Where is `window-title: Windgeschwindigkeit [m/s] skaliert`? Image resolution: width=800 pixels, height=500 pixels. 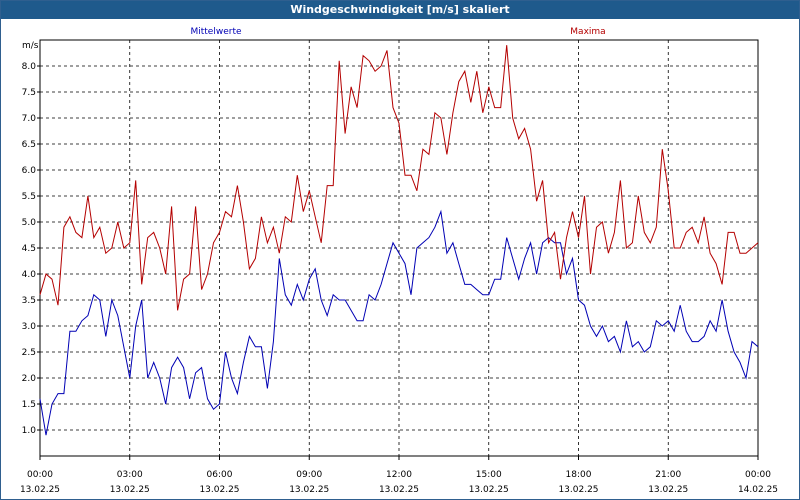 window-title: Windgeschwindigkeit [m/s] skaliert is located at coordinates (400, 10).